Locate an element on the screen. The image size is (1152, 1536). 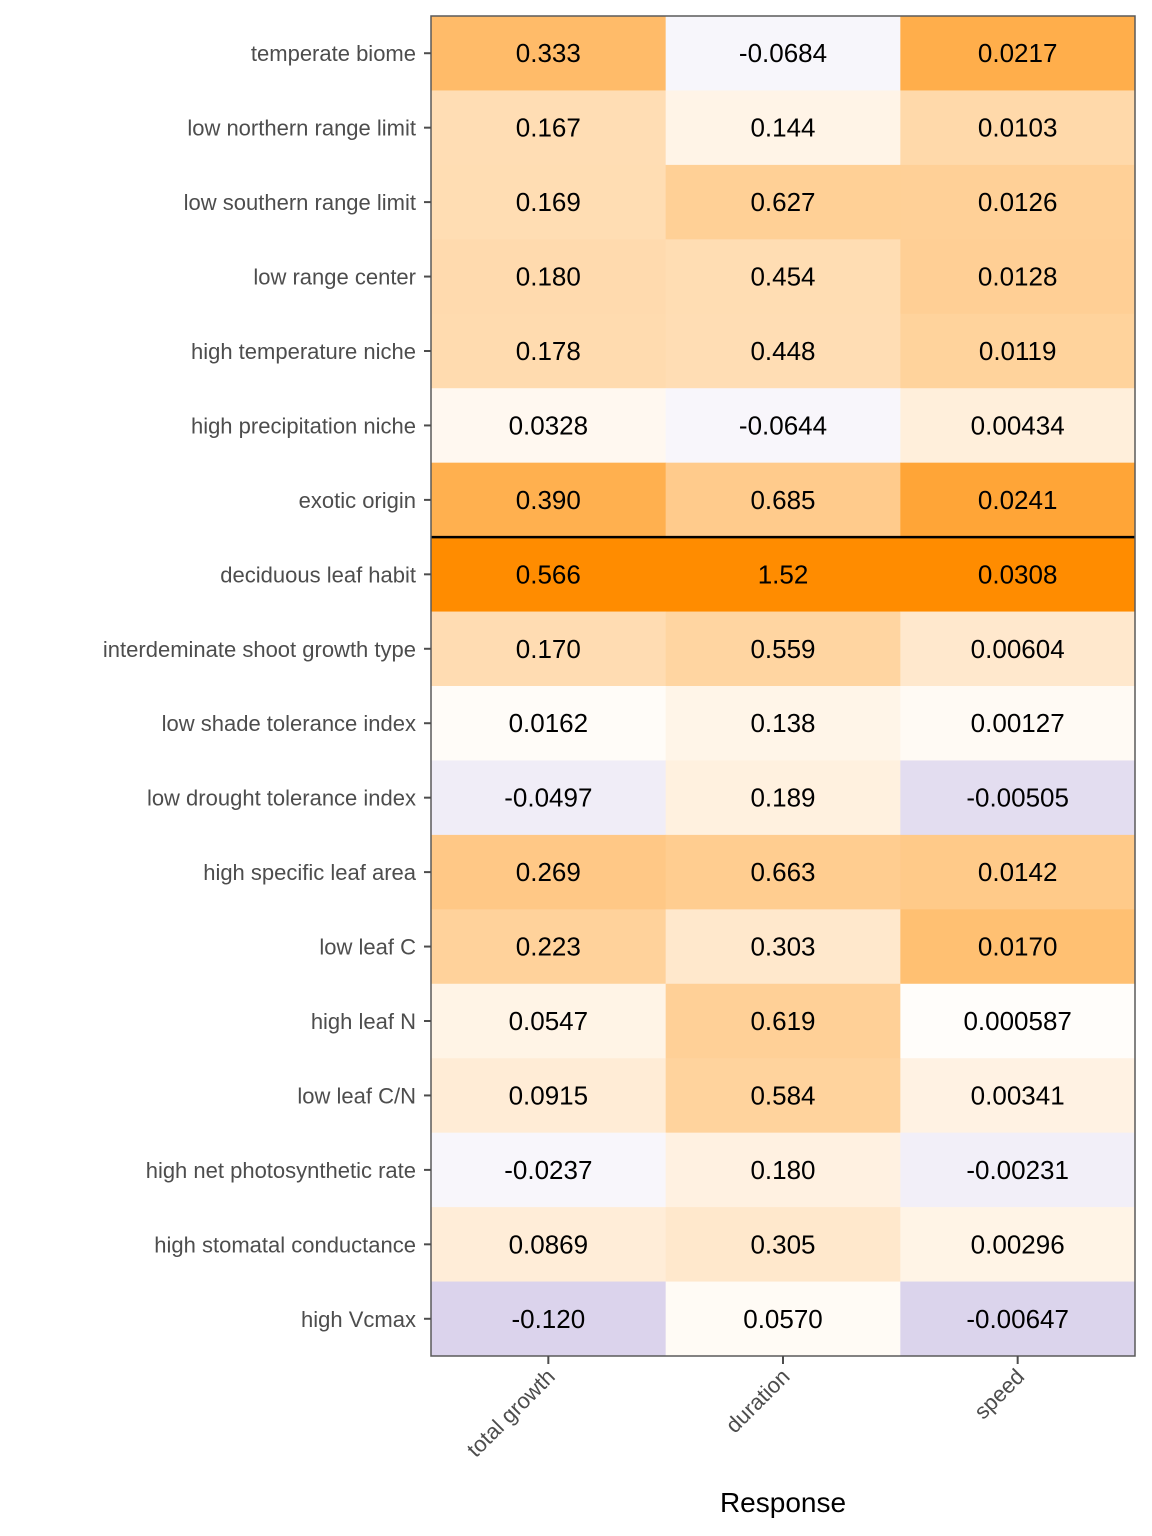
y-tick-label: high temperature niche is located at coordinates (303, 351).